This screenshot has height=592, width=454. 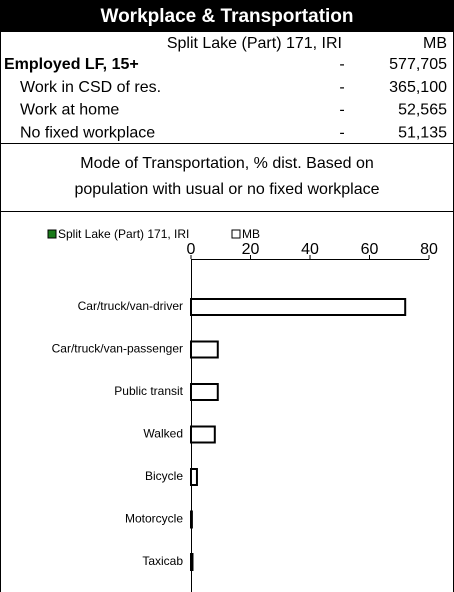 I want to click on cell: 51,135, so click(x=422, y=132).